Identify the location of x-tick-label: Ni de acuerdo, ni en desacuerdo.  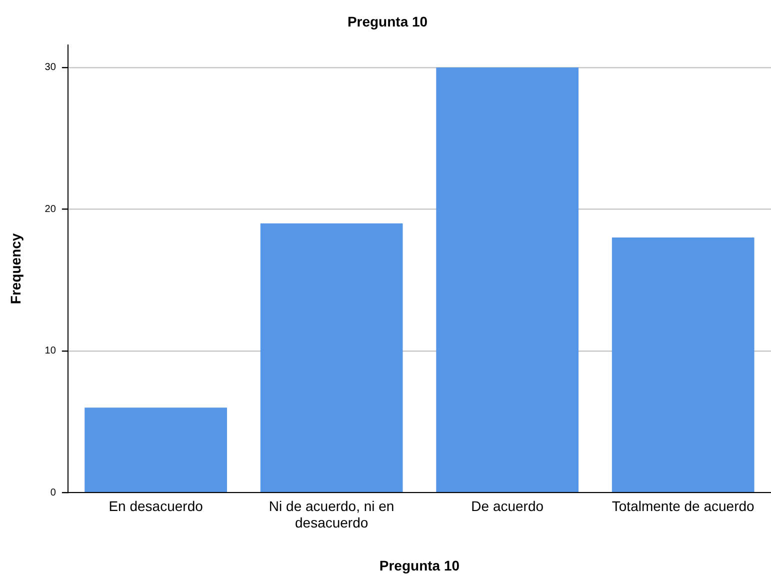
(331, 514).